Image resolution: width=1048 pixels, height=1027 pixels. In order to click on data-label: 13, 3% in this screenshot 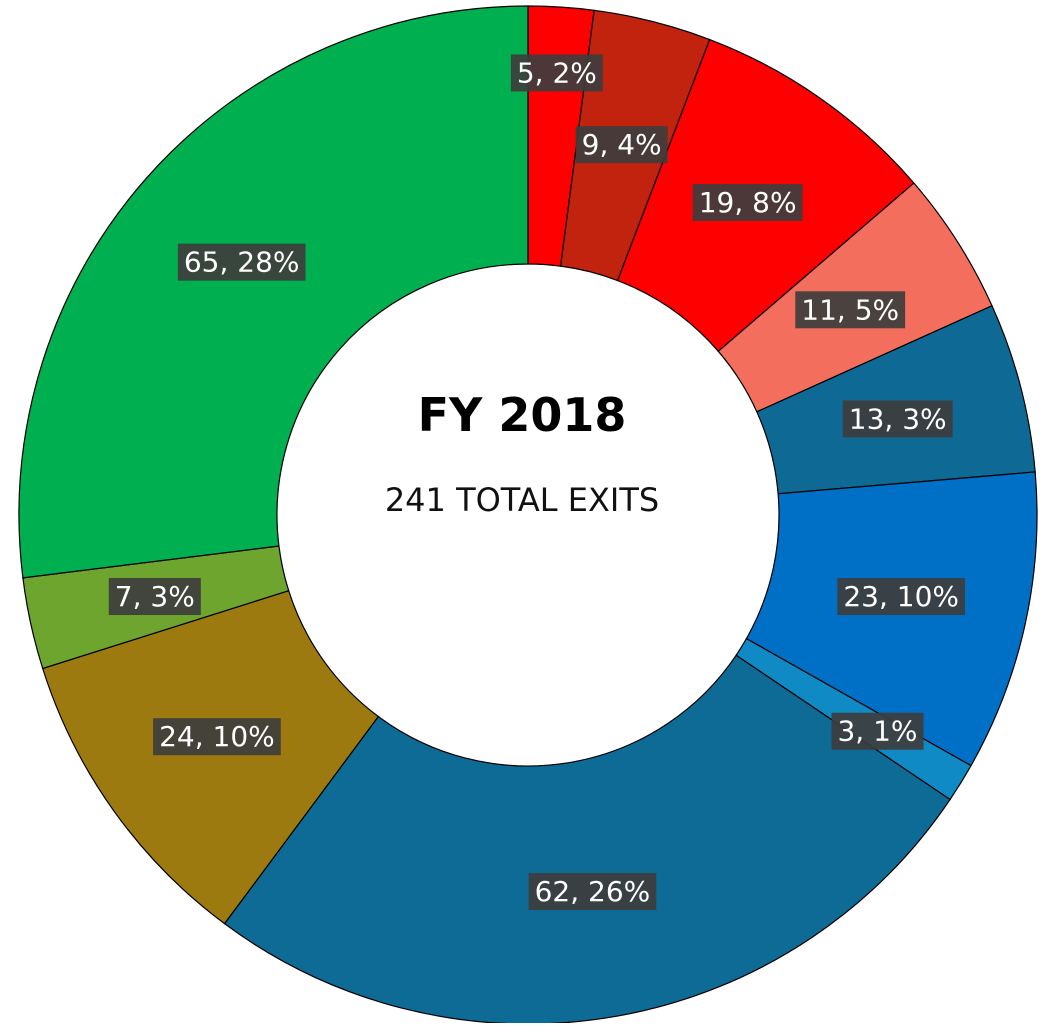, I will do `click(898, 418)`.